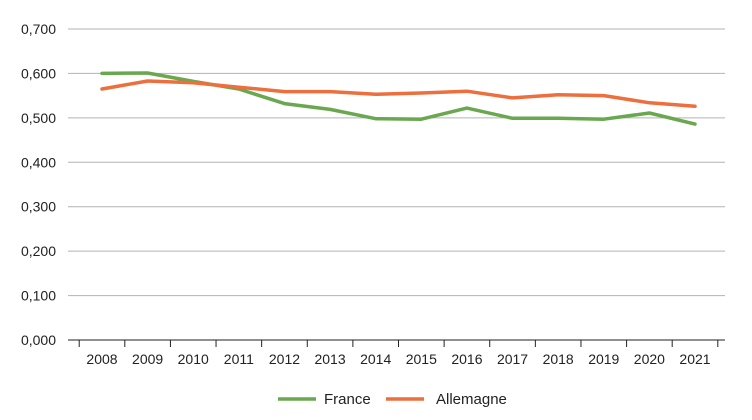 Image resolution: width=752 pixels, height=420 pixels. I want to click on x-tick-label: 2010, so click(193, 359).